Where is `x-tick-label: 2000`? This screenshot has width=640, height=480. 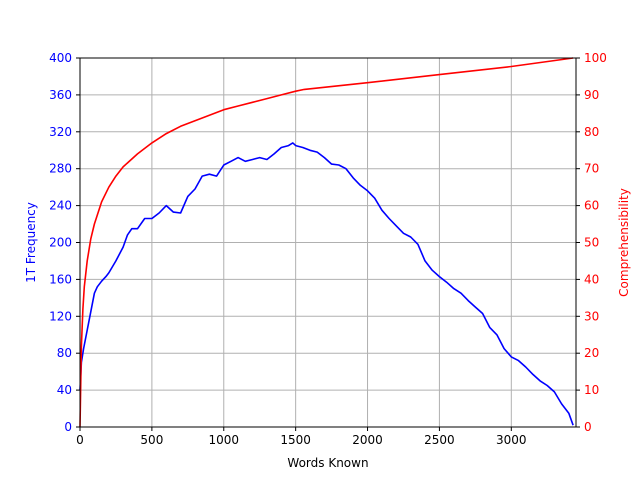
x-tick-label: 2000 is located at coordinates (367, 440).